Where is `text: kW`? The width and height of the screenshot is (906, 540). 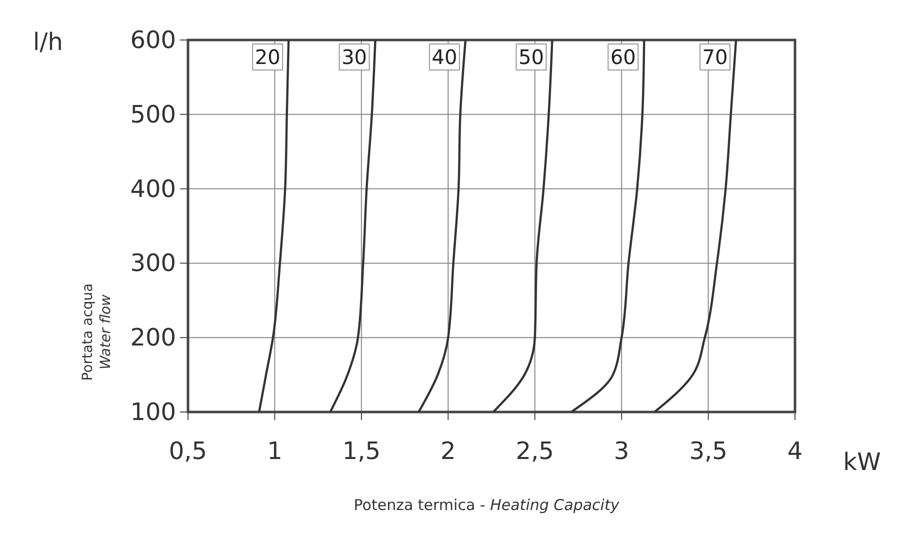 text: kW is located at coordinates (862, 462).